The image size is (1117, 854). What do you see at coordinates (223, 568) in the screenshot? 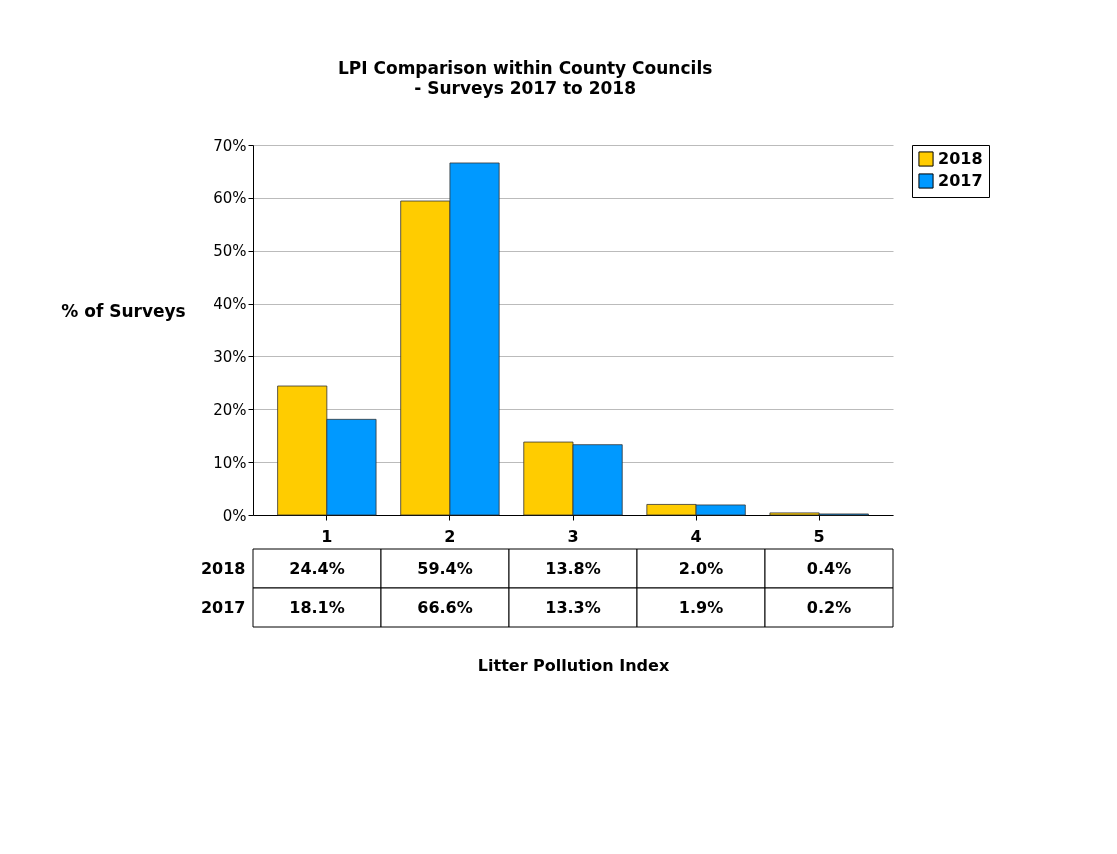
I see `text: 2018` at bounding box center [223, 568].